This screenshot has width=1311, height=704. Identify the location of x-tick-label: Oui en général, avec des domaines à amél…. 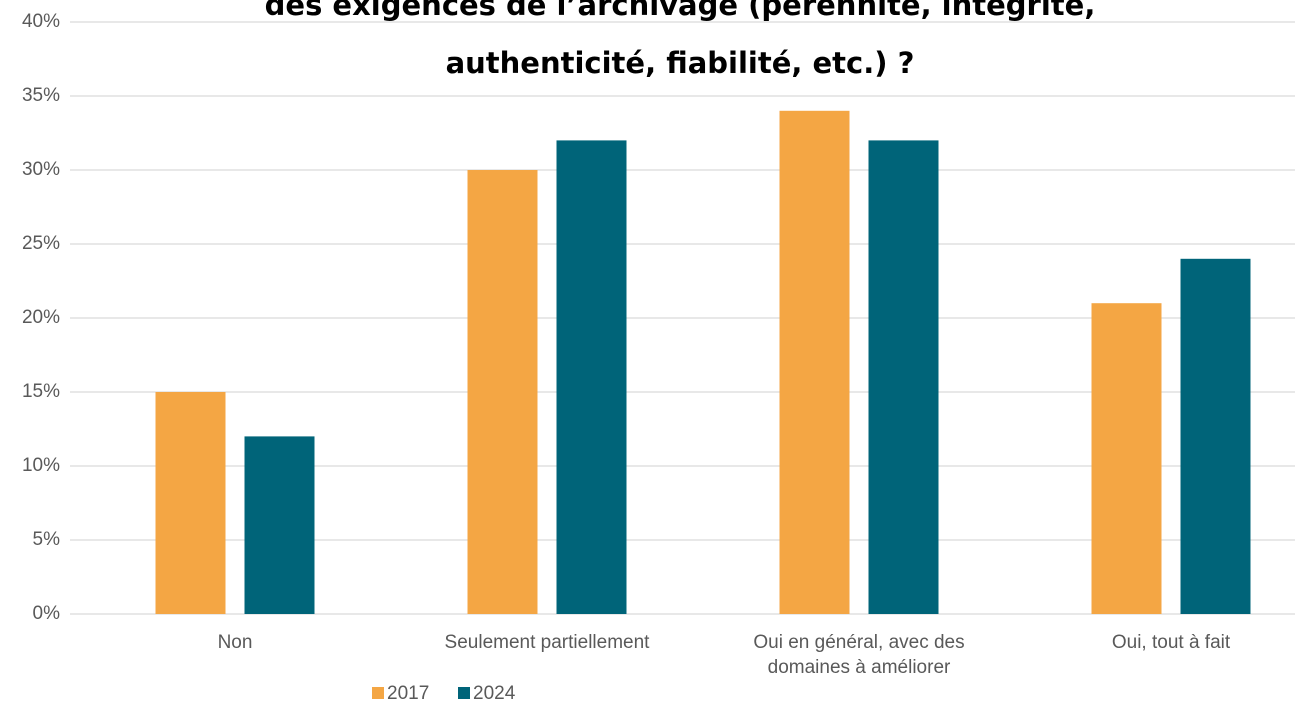
(859, 655).